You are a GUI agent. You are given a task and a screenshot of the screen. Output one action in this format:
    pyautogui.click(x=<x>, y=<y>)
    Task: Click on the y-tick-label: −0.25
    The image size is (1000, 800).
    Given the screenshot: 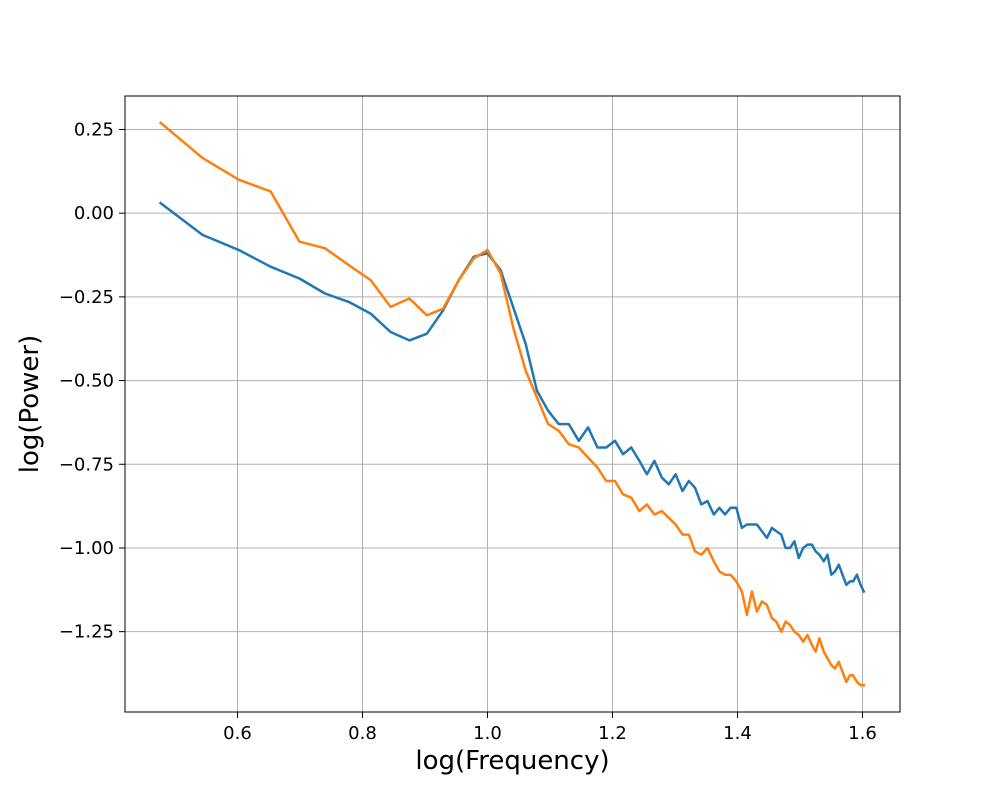 What is the action you would take?
    pyautogui.click(x=86, y=297)
    